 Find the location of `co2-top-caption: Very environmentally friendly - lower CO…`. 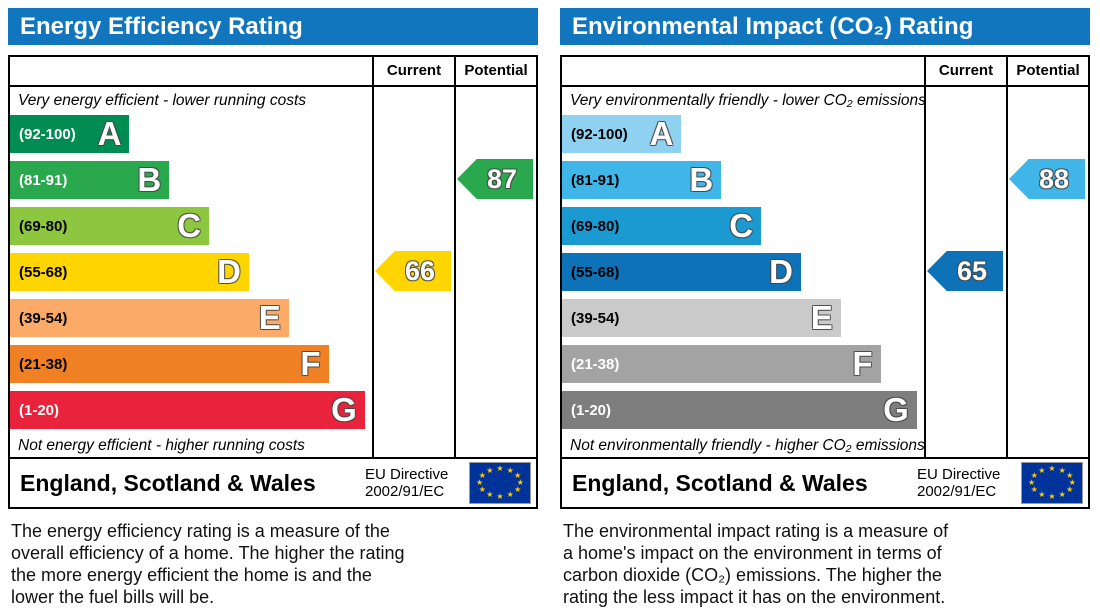

co2-top-caption: Very environmentally friendly - lower CO… is located at coordinates (748, 100).